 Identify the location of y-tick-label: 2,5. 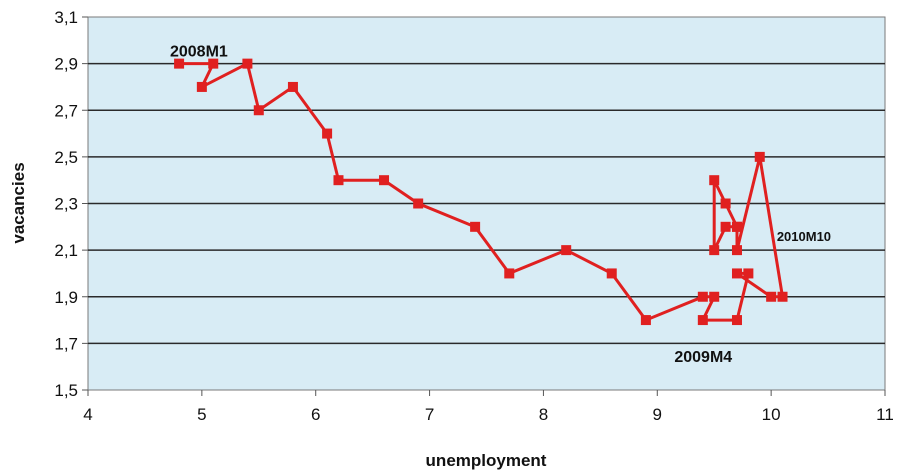
(66, 157).